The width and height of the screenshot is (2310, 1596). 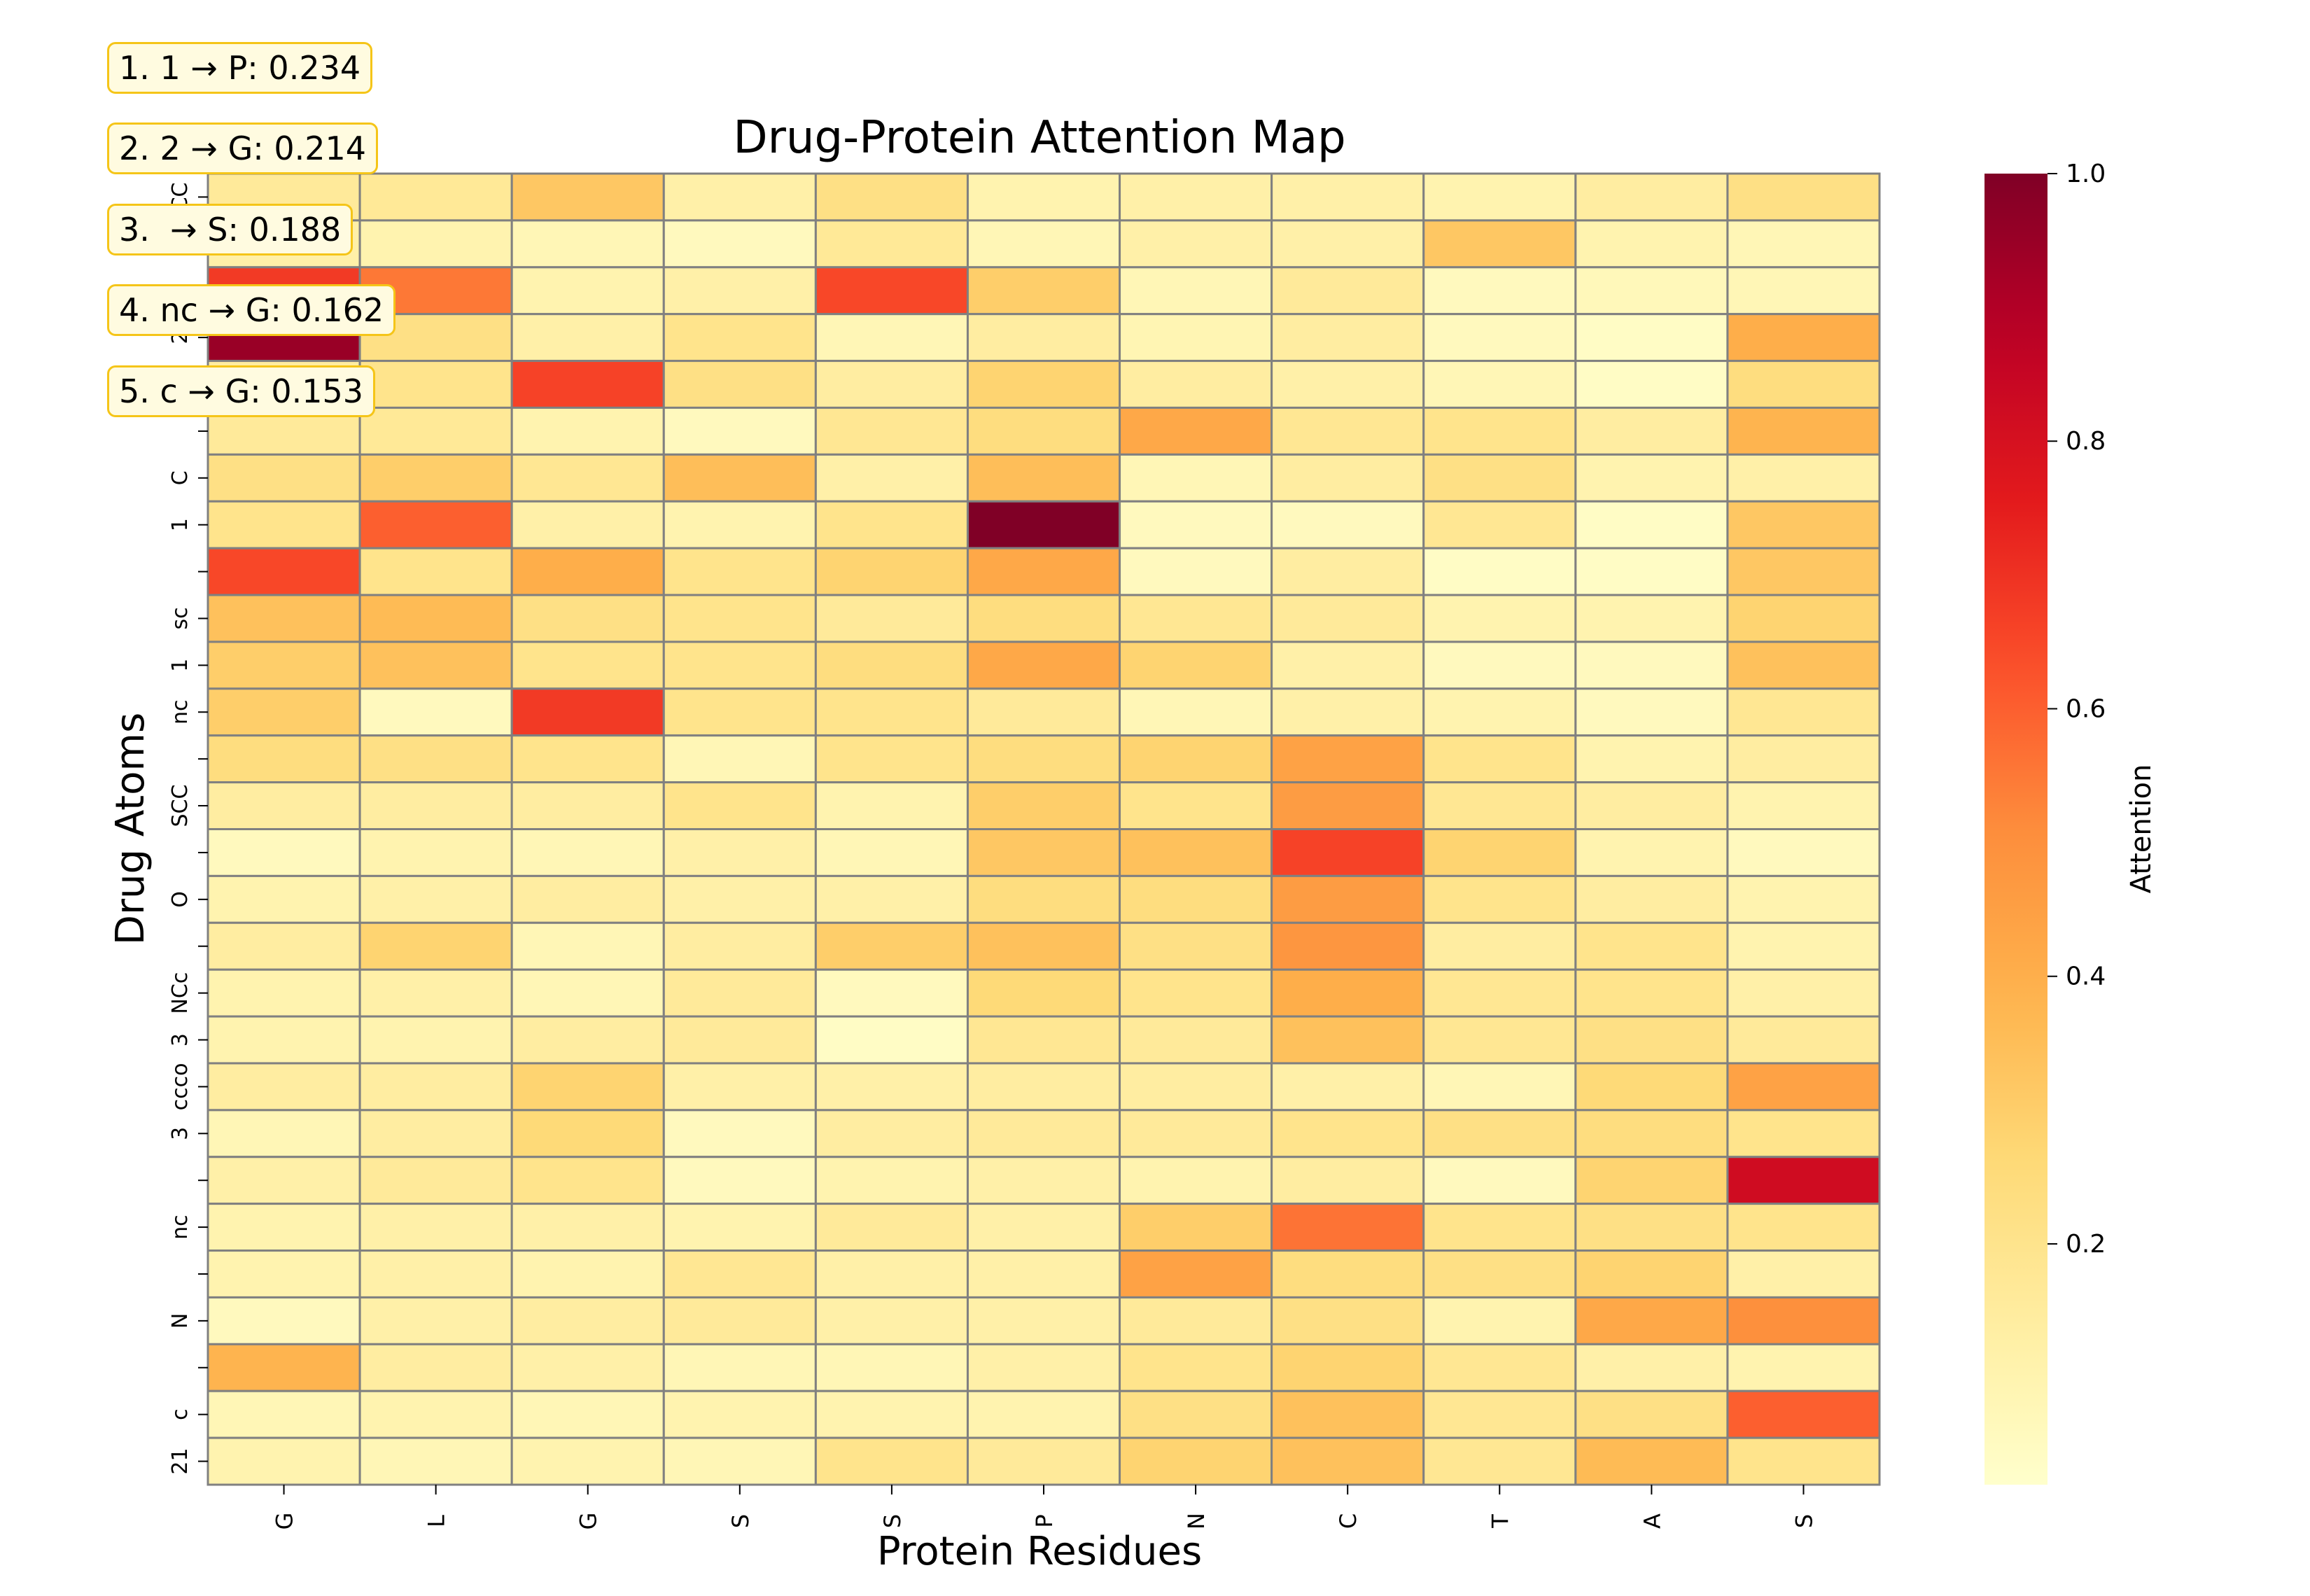 I want to click on colorbar, so click(x=2015, y=829).